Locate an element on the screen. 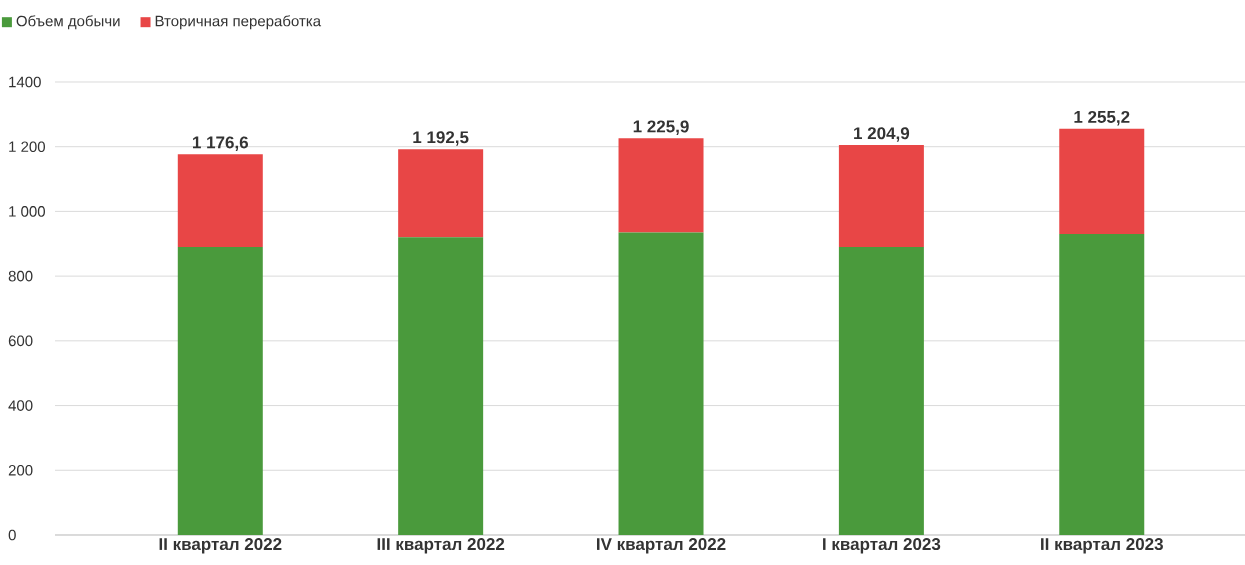 This screenshot has width=1245, height=565. total-label: 1 204,9 is located at coordinates (882, 134).